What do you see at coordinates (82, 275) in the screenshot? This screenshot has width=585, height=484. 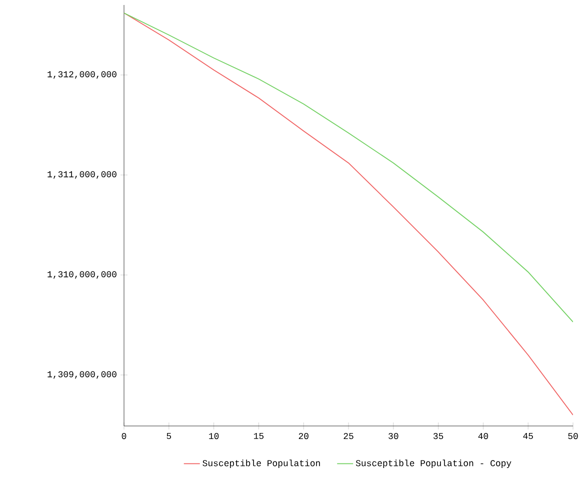 I see `y-tick-label: 1,310,000,000` at bounding box center [82, 275].